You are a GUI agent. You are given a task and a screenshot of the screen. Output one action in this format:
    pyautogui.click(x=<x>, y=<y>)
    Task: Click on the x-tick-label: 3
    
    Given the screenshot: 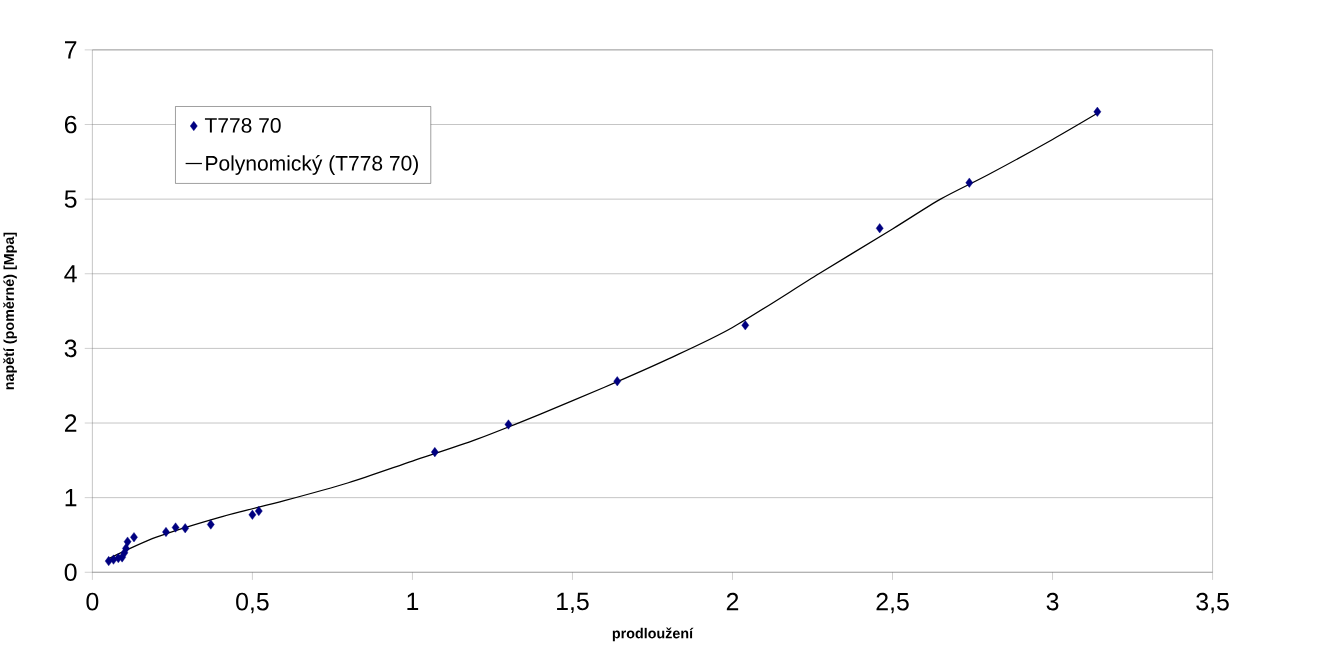 What is the action you would take?
    pyautogui.click(x=1052, y=601)
    